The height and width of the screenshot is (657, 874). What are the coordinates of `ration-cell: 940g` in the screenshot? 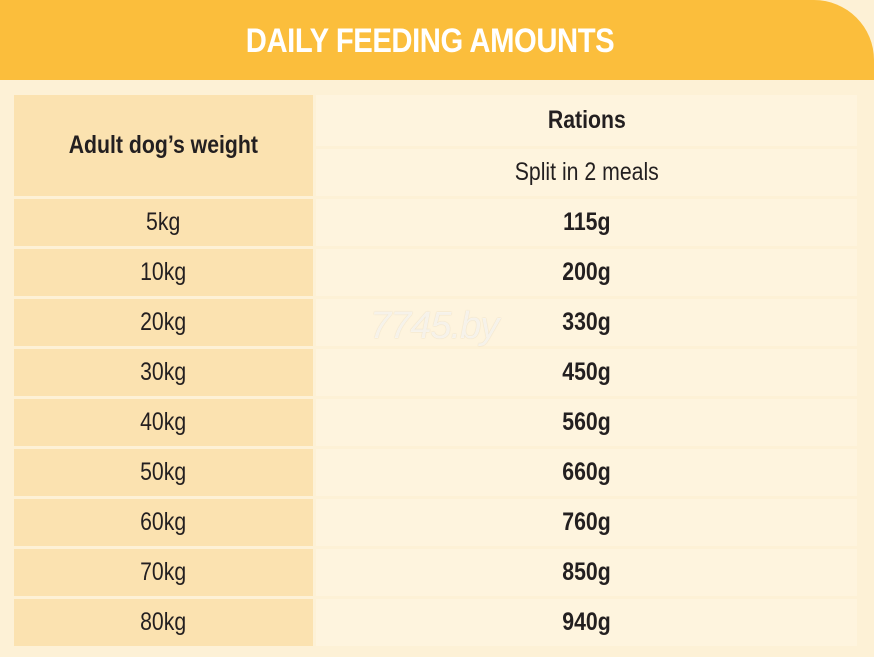 It's located at (586, 622).